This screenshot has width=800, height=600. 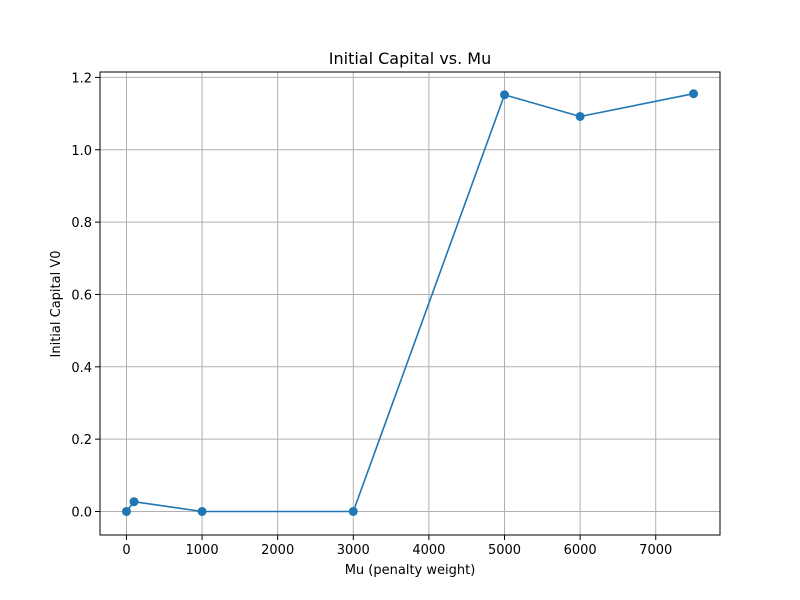 I want to click on y-tick-label: 0.8, so click(x=81, y=223).